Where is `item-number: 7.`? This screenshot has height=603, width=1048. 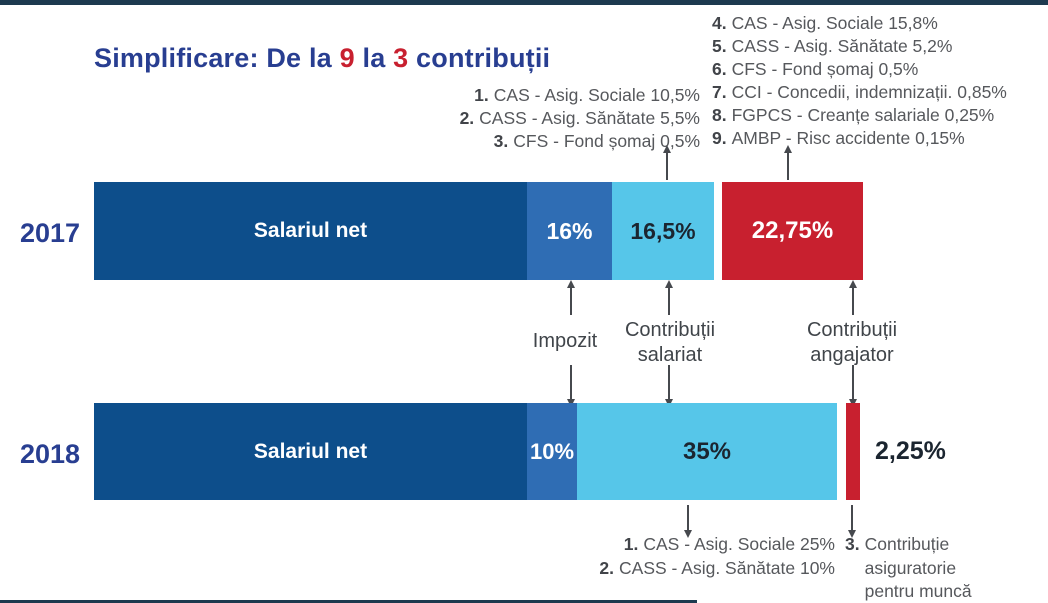 item-number: 7. is located at coordinates (719, 92).